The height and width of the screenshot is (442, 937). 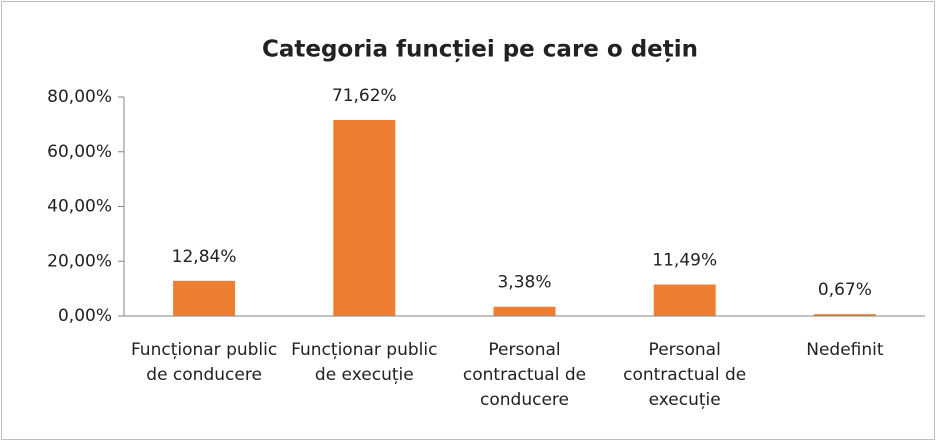 What do you see at coordinates (85, 316) in the screenshot?
I see `y-tick-label: 0,00%` at bounding box center [85, 316].